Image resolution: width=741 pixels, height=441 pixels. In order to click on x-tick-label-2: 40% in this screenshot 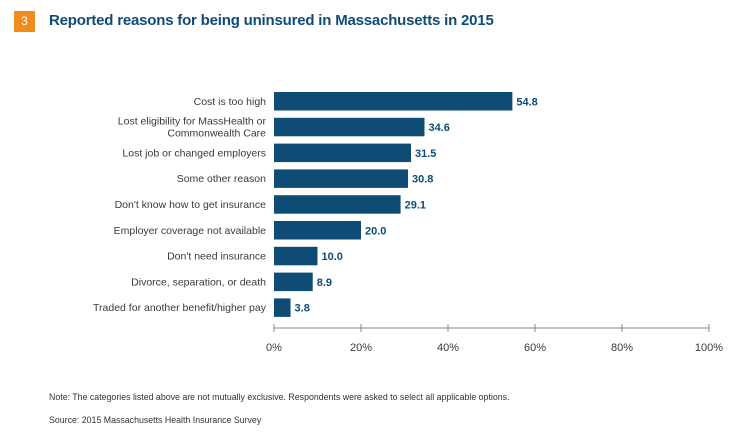, I will do `click(448, 348)`.